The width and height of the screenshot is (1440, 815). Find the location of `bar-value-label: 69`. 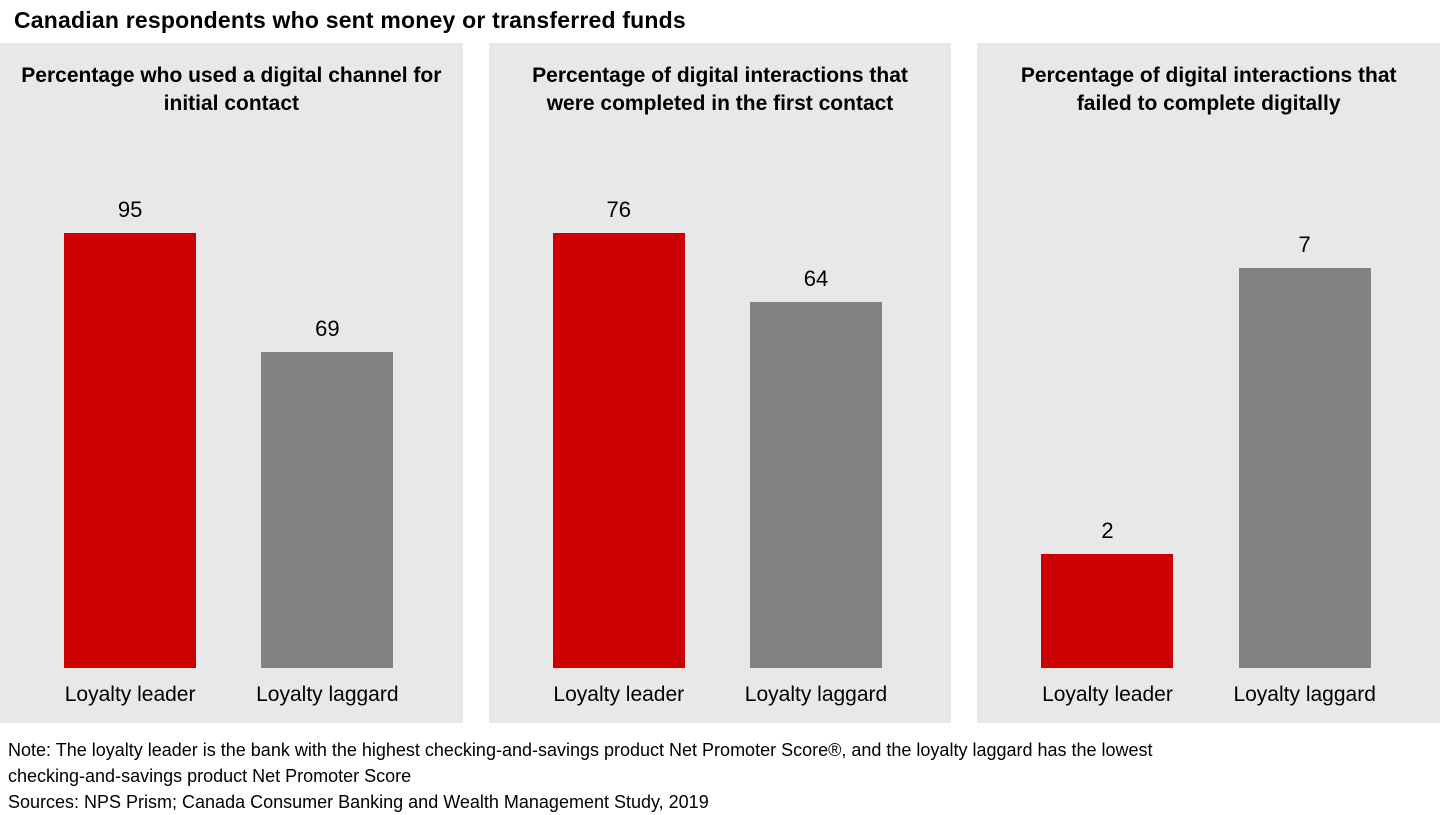

bar-value-label: 69 is located at coordinates (327, 328).